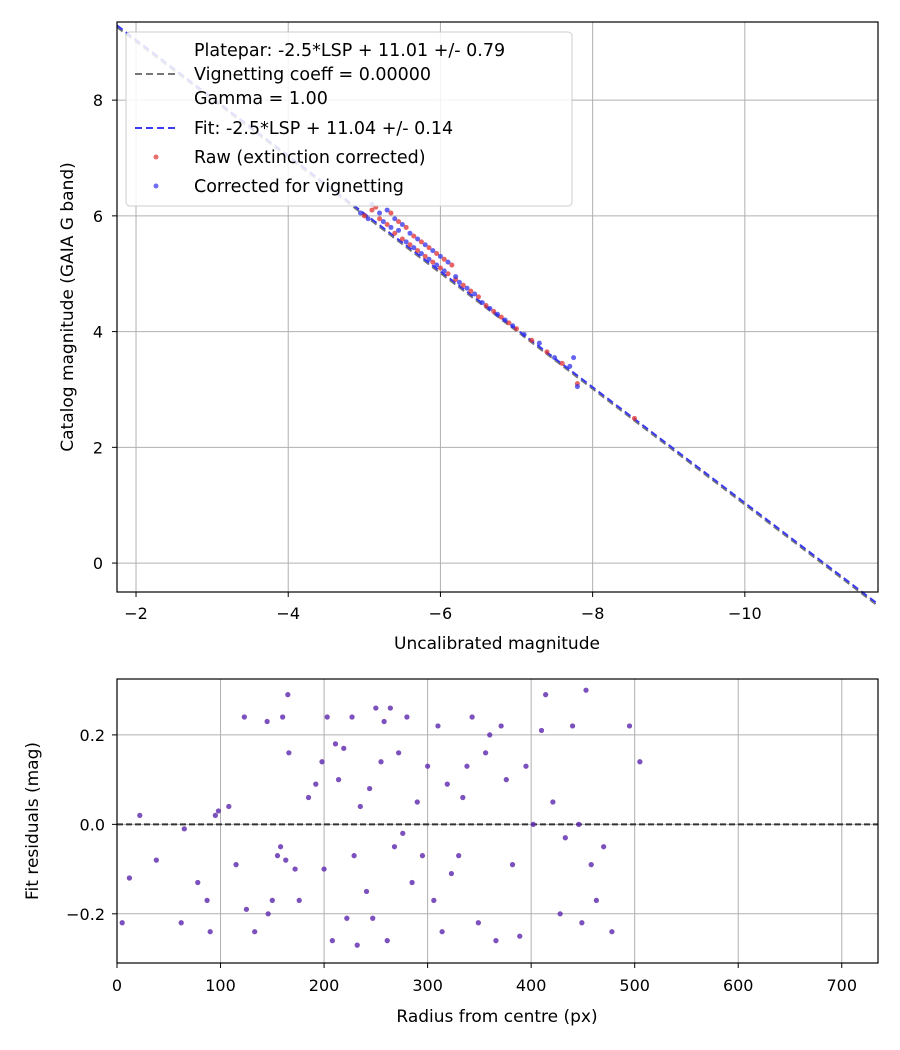  What do you see at coordinates (496, 1017) in the screenshot?
I see `bottom-x-axis-label: Radius from centre (px)` at bounding box center [496, 1017].